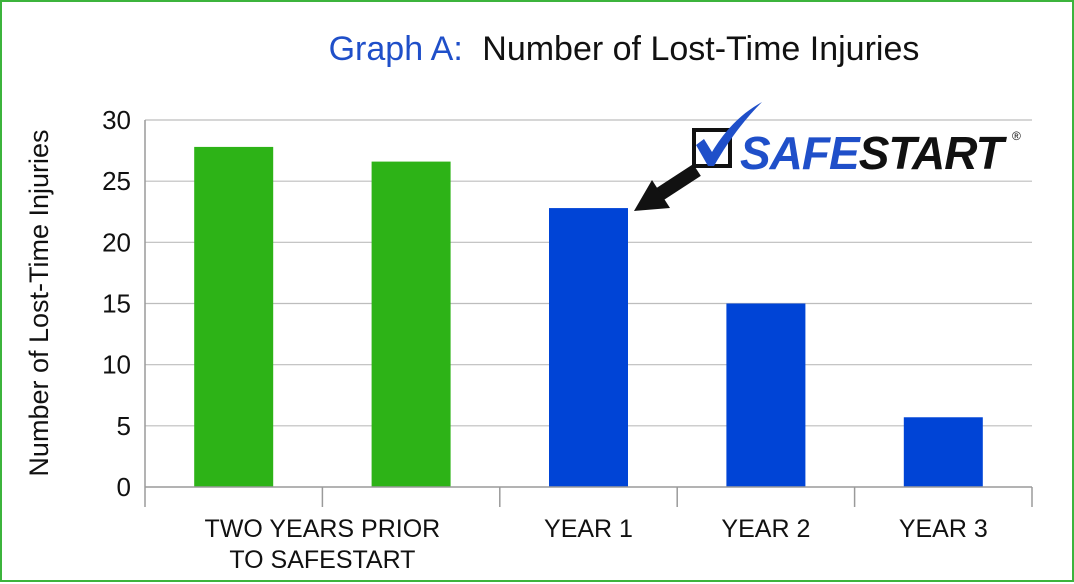 This screenshot has width=1074, height=584. I want to click on y-tick-label: 0, so click(124, 487).